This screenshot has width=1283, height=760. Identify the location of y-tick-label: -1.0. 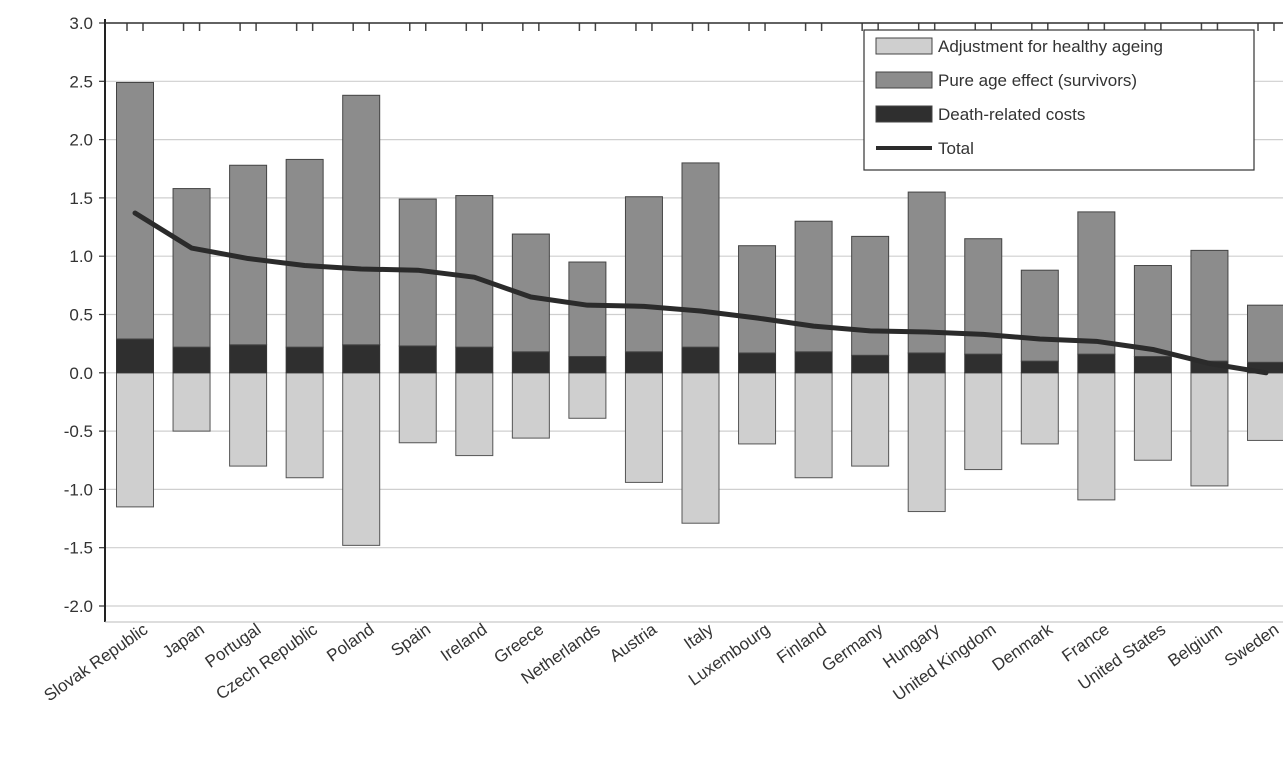
(78, 489).